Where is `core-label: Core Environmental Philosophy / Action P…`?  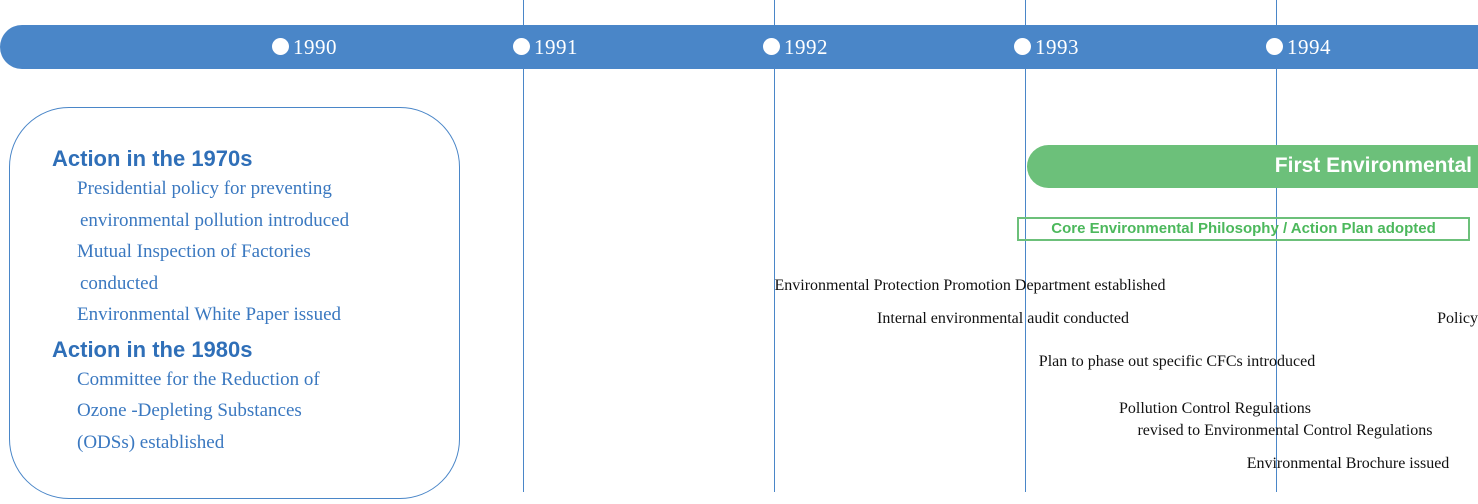 core-label: Core Environmental Philosophy / Action P… is located at coordinates (1243, 229).